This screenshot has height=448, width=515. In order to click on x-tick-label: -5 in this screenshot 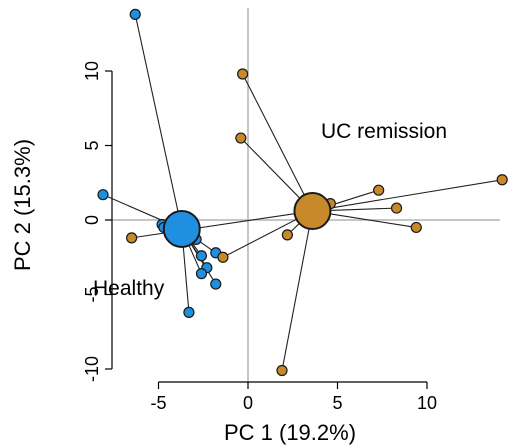, I will do `click(158, 403)`.